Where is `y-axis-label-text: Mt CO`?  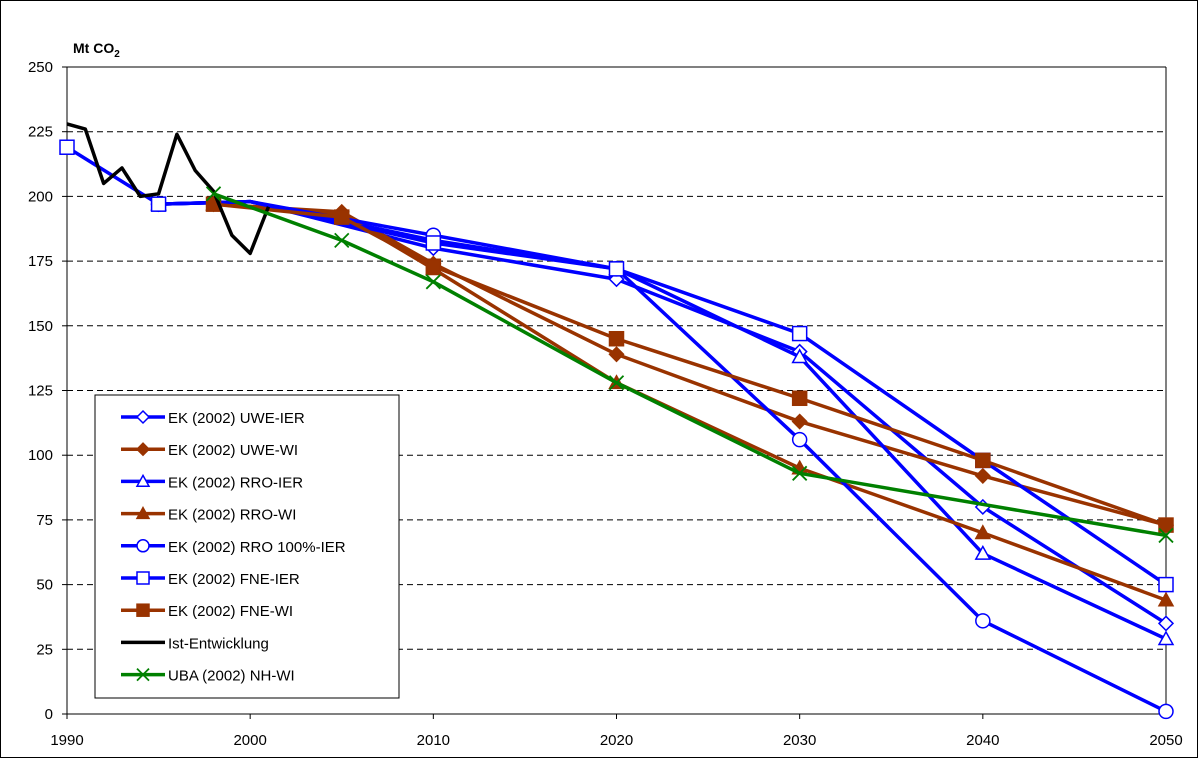 y-axis-label-text: Mt CO is located at coordinates (93, 48).